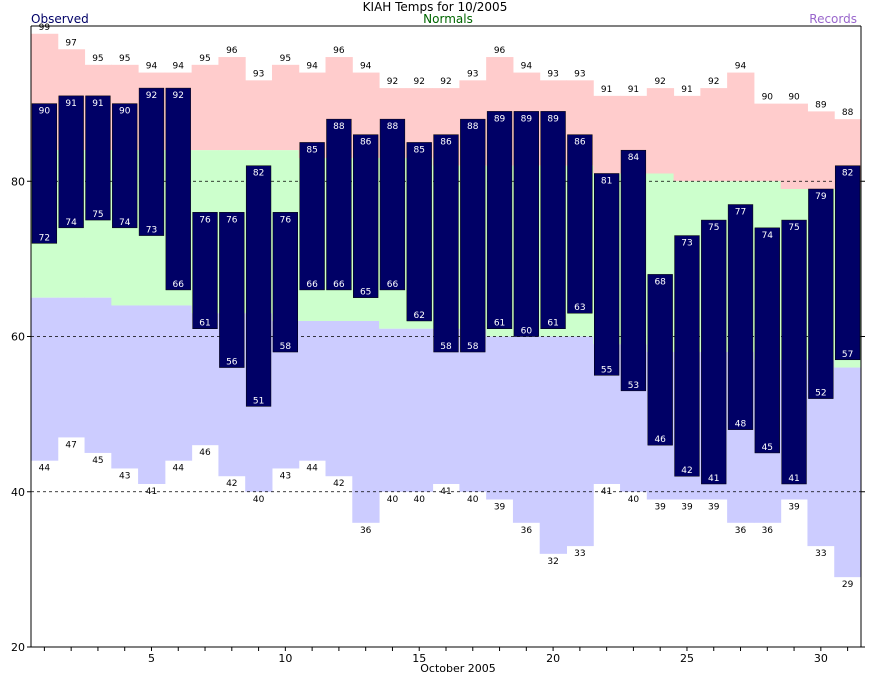  What do you see at coordinates (848, 585) in the screenshot?
I see `record-low-label: 29` at bounding box center [848, 585].